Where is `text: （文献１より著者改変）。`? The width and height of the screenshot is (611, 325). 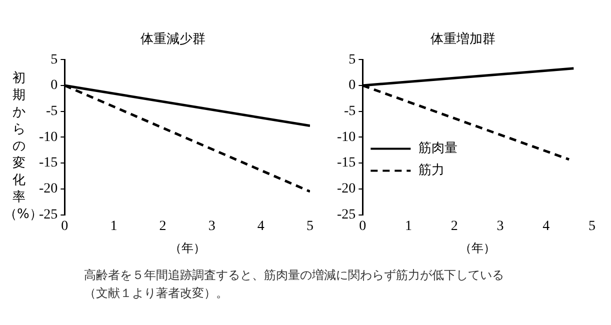
text: （文献１より著者改変）。 is located at coordinates (156, 293).